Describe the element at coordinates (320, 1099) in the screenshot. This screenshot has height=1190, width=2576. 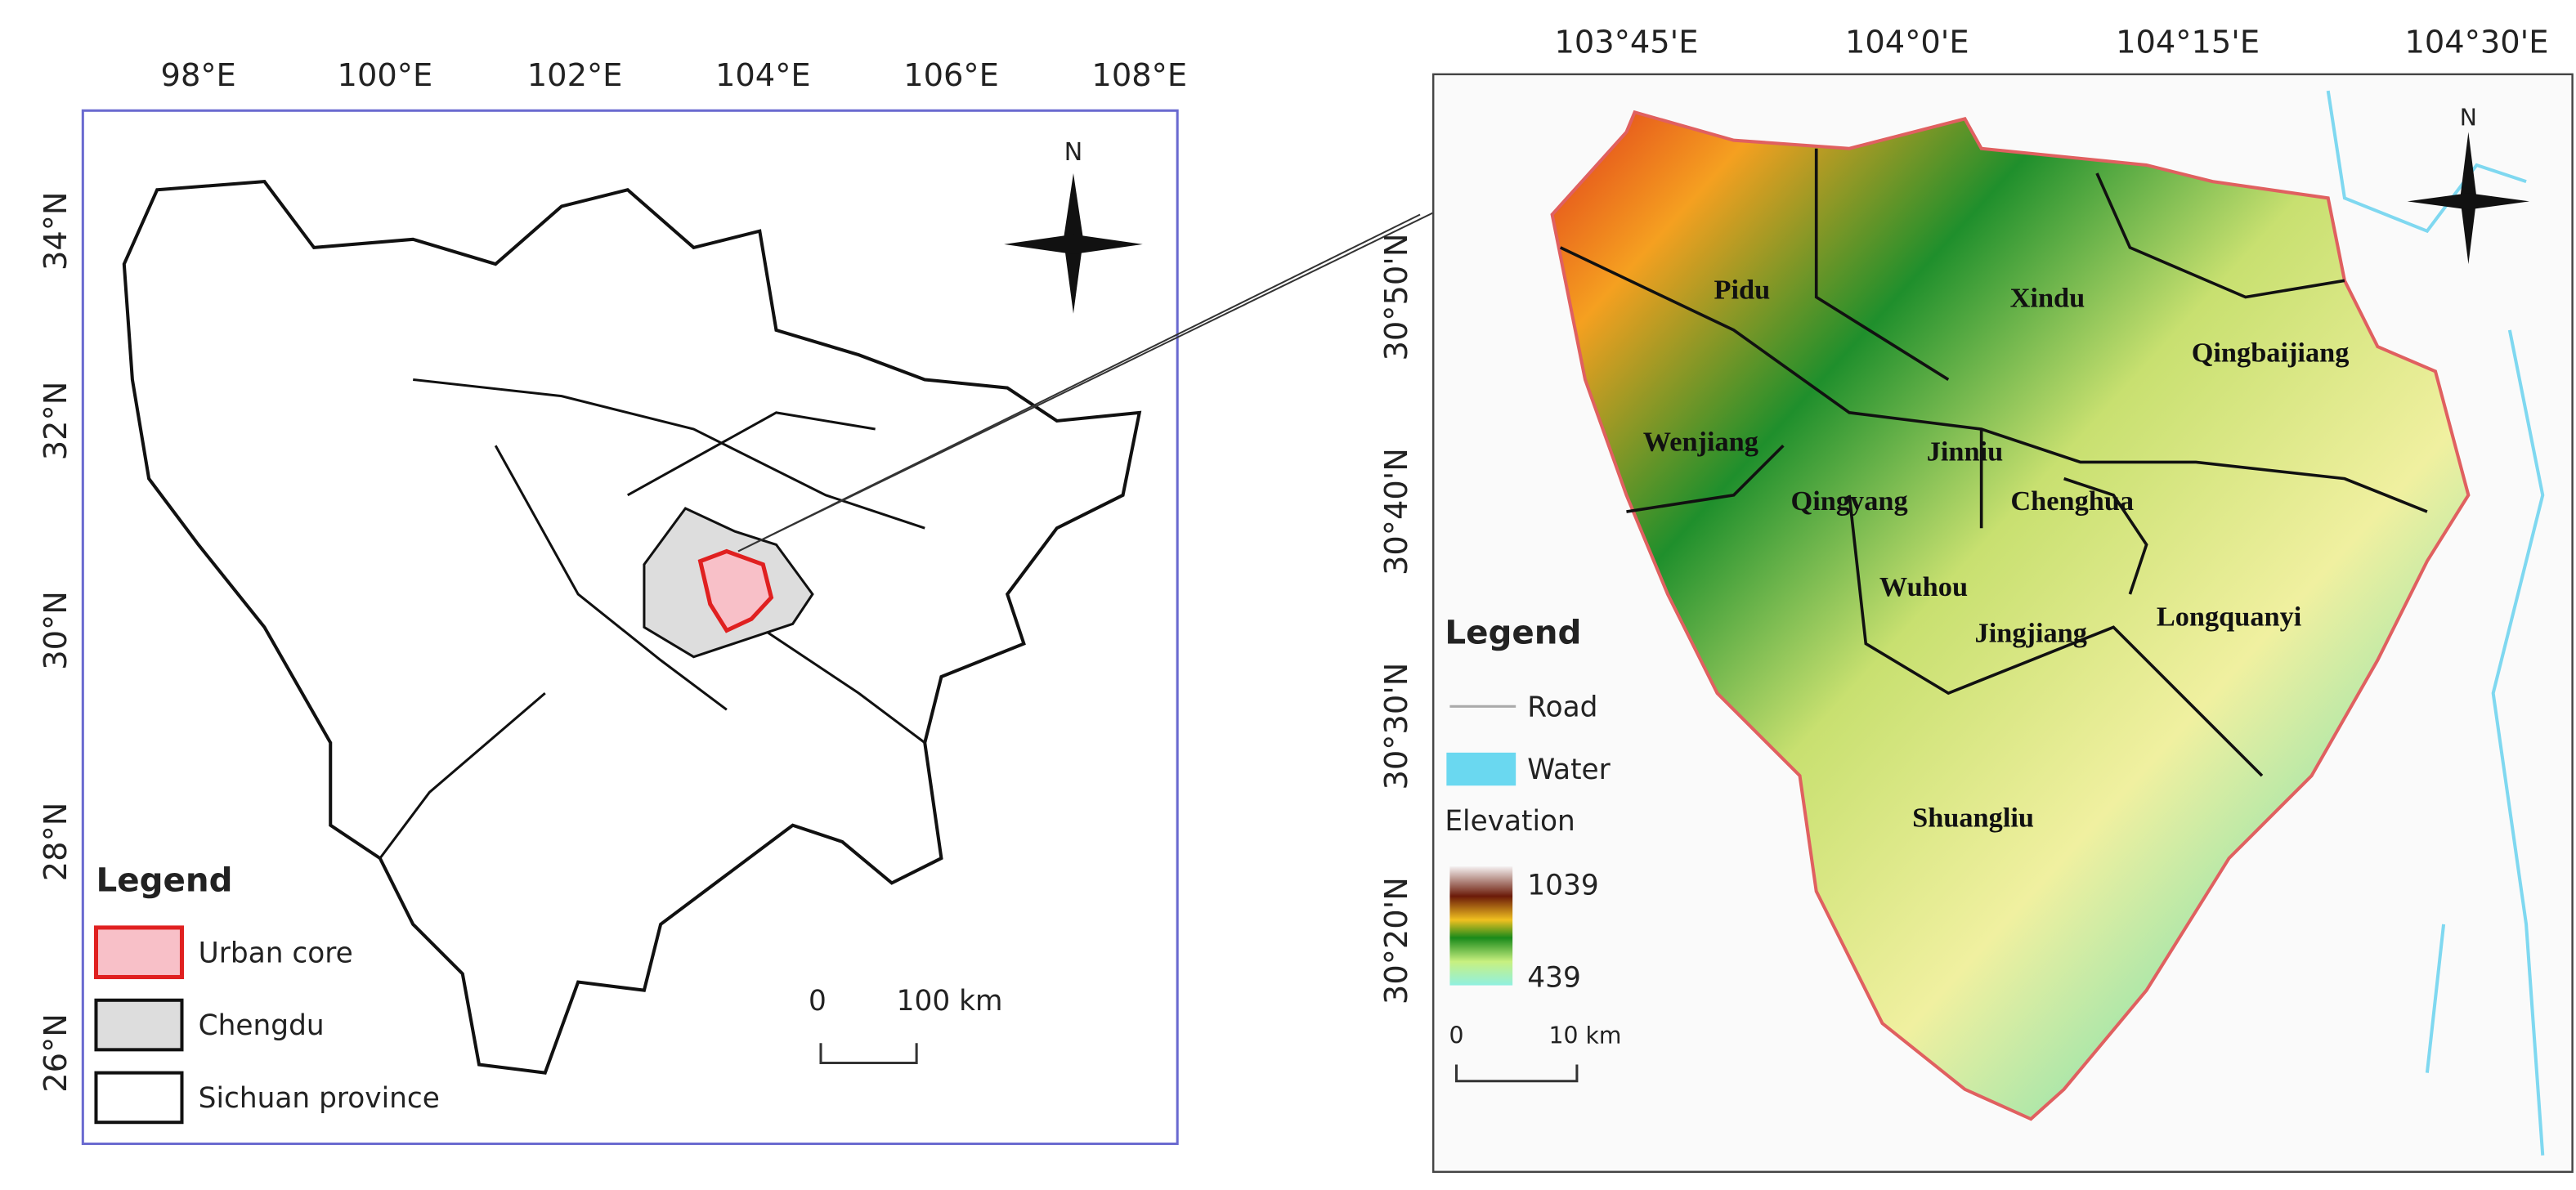
I see `legend-label: Sichuan province` at that location.